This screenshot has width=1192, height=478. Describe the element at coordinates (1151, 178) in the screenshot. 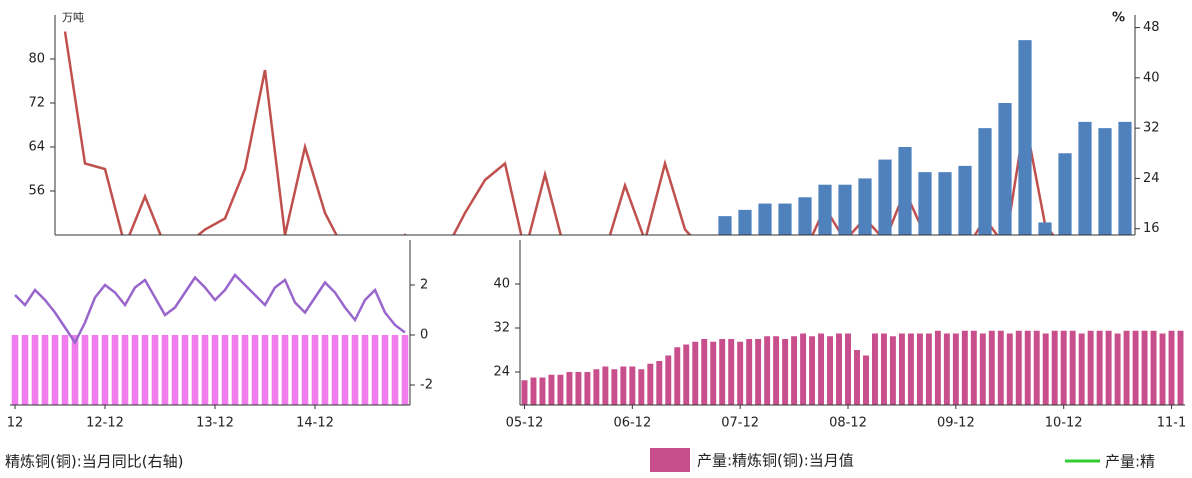

I see `y2-tick-label: 24` at that location.